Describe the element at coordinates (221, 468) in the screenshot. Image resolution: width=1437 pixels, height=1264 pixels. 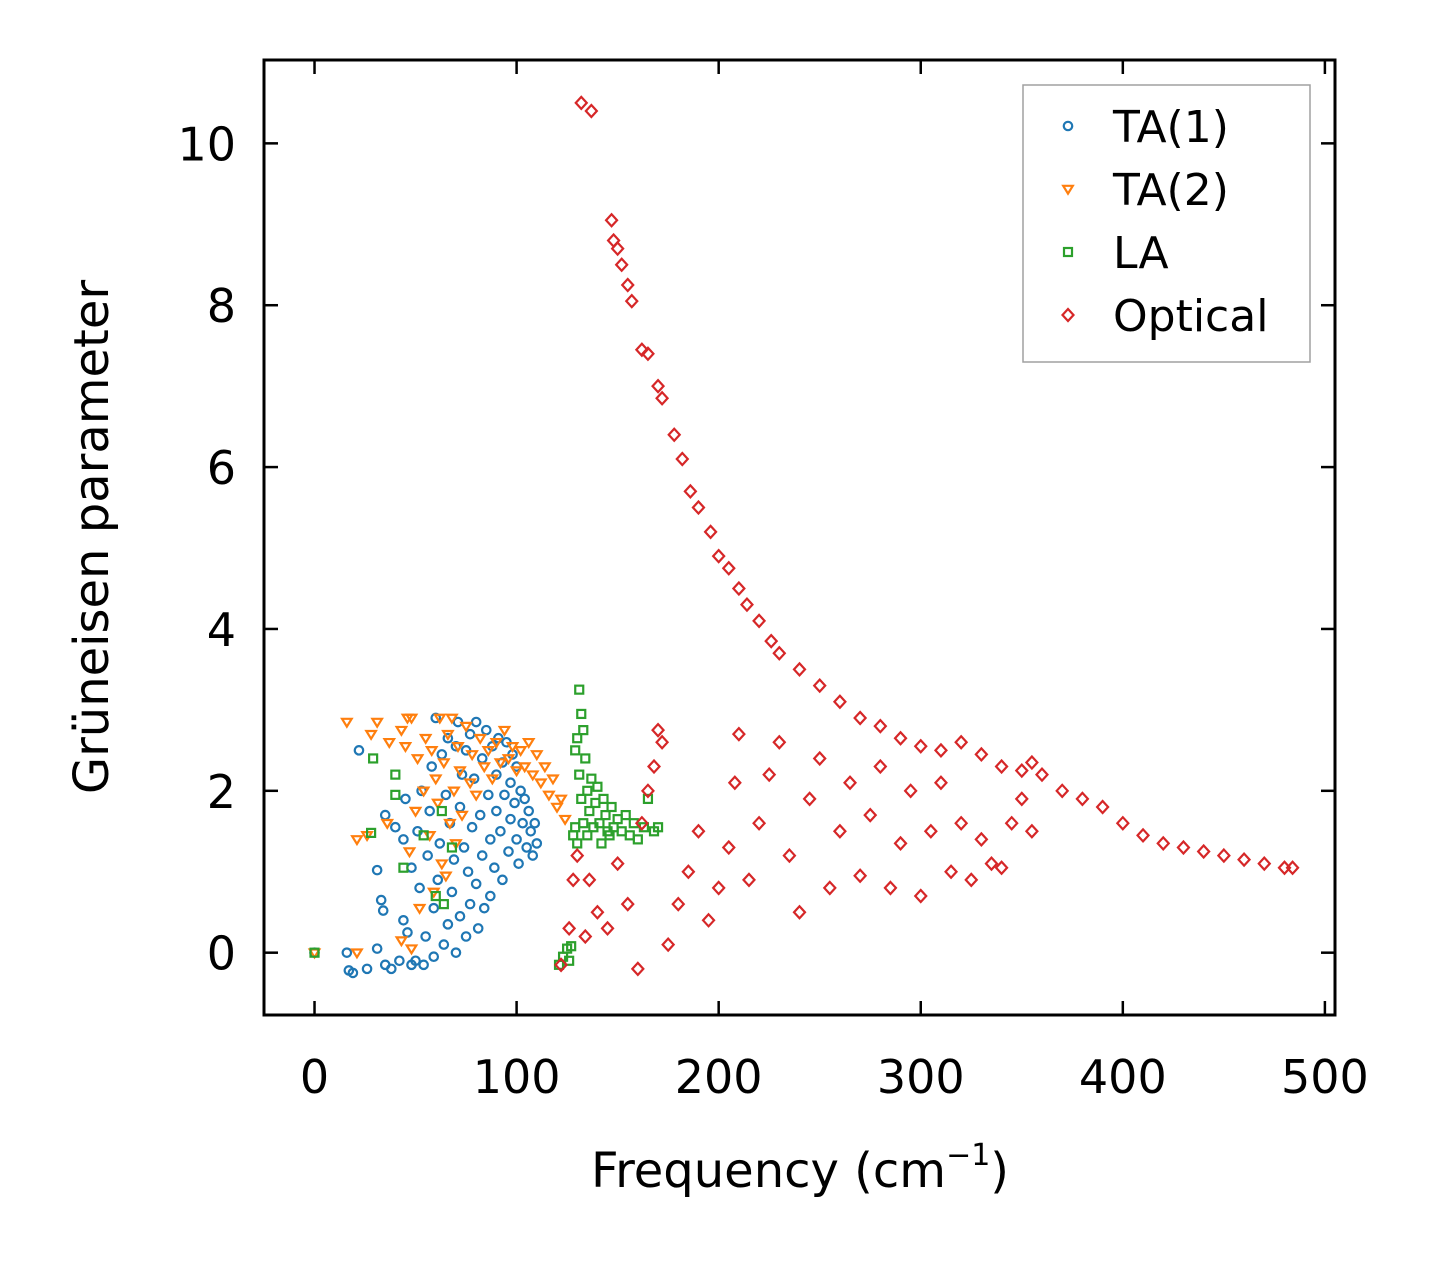
I see `y-tick-label: 6` at that location.